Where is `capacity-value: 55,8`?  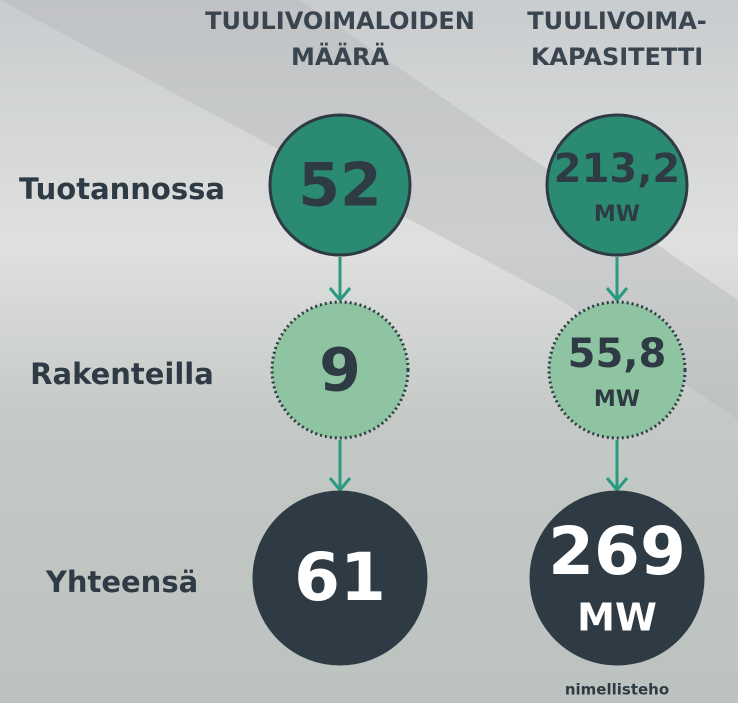 capacity-value: 55,8 is located at coordinates (617, 354).